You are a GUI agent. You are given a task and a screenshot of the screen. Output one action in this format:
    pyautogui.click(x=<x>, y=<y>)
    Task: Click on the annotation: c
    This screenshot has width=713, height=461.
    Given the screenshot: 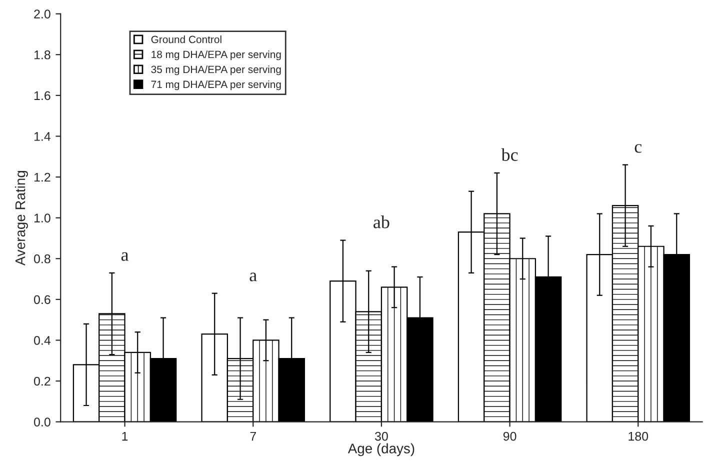 What is the action you would take?
    pyautogui.click(x=638, y=148)
    